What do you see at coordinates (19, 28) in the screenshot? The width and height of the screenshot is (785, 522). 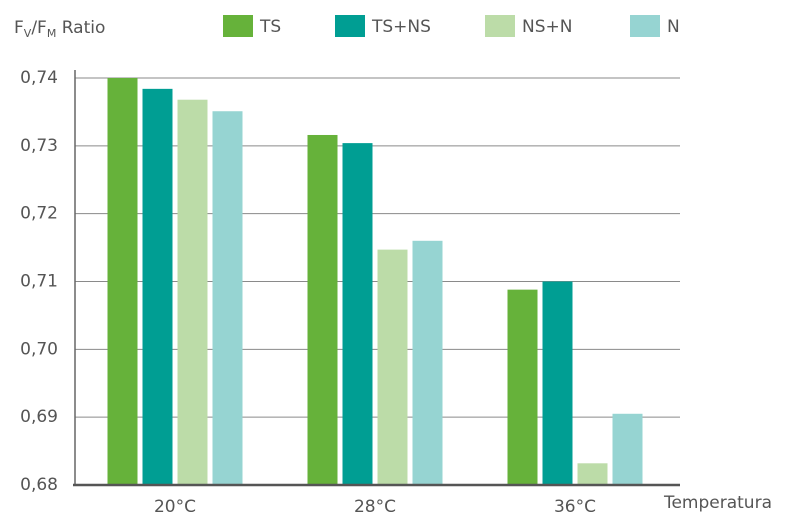 I see `y-label-part: F` at bounding box center [19, 28].